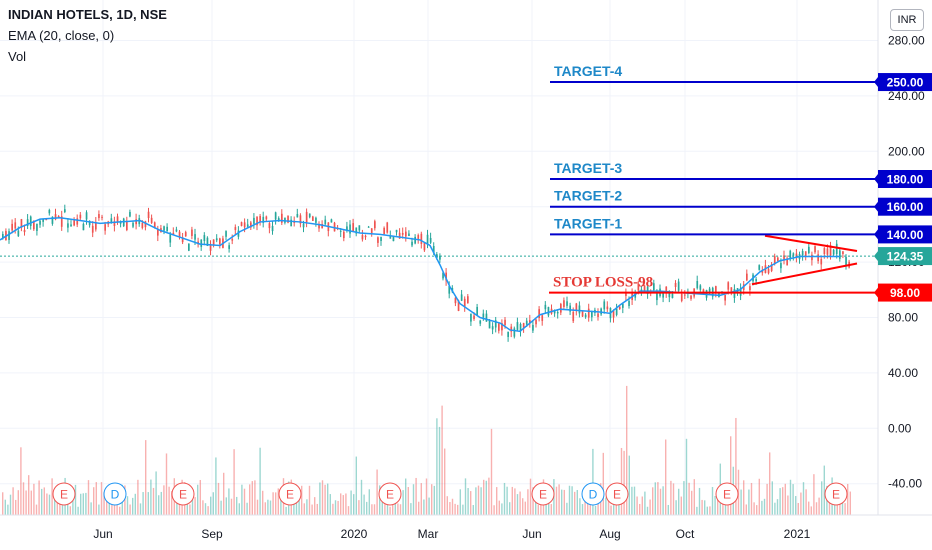 This screenshot has height=550, width=932. Describe the element at coordinates (609, 534) in the screenshot. I see `time-tick: Aug` at that location.